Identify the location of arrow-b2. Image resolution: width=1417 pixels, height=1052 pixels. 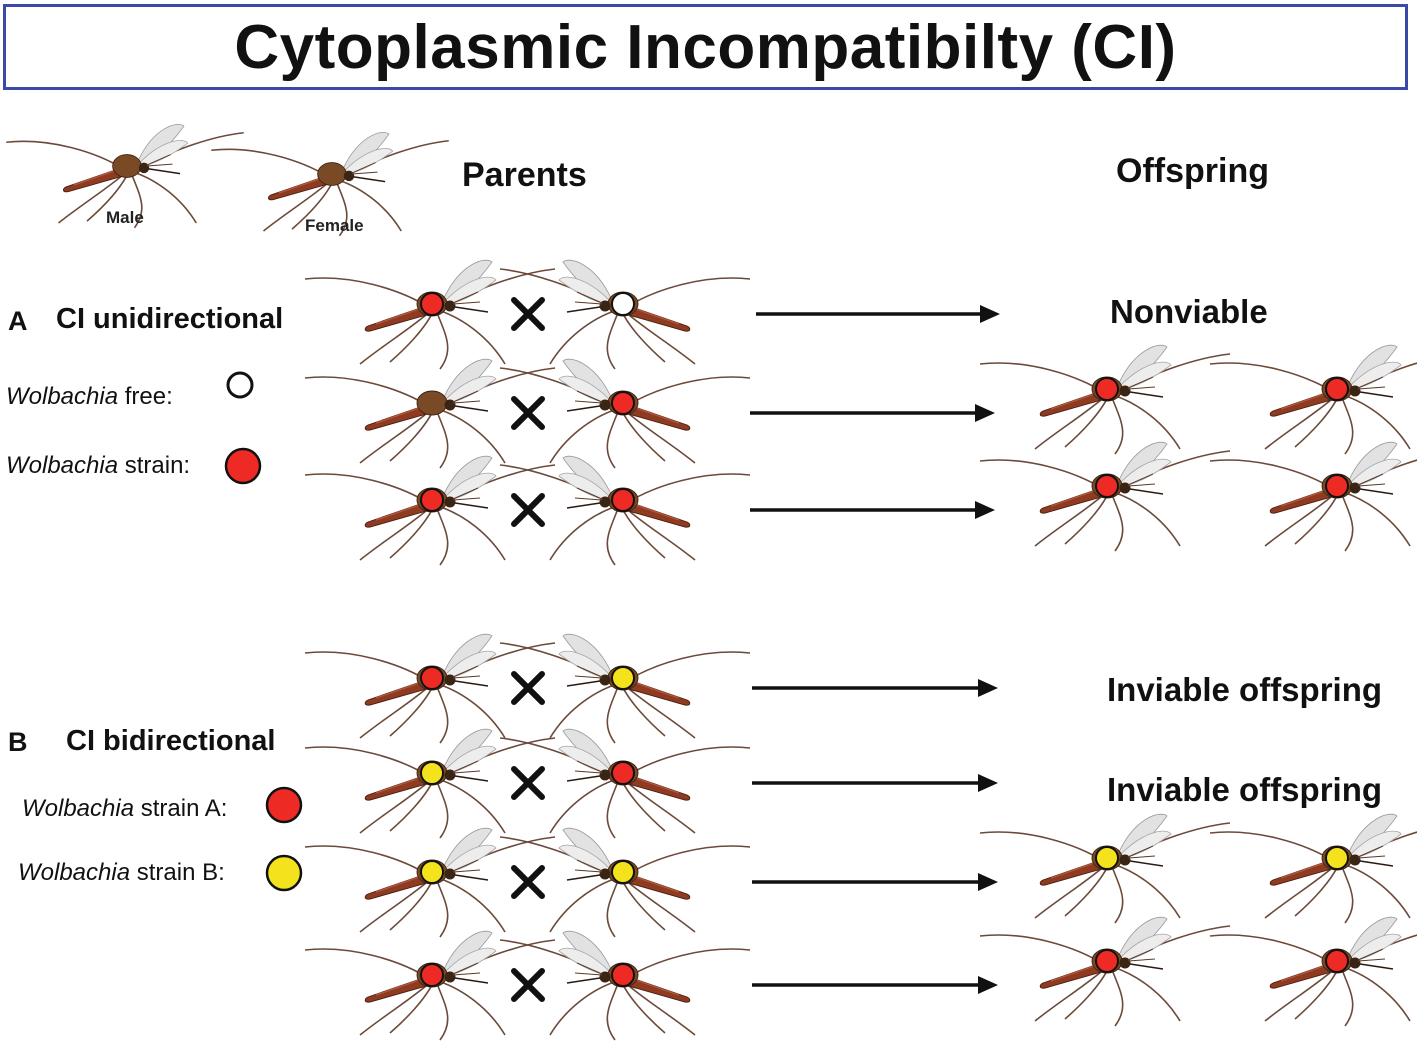
(875, 783).